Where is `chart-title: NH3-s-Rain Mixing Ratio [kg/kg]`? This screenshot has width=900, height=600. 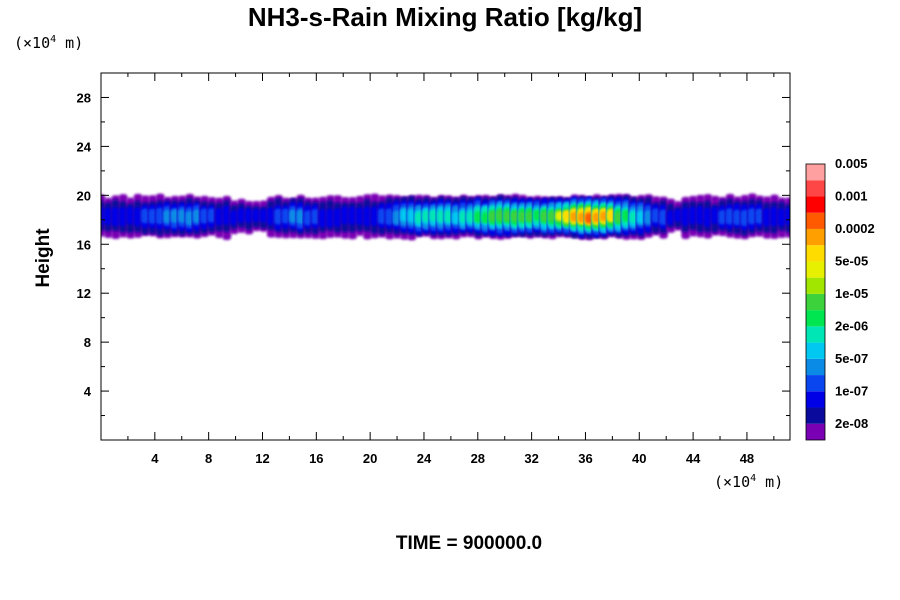 chart-title: NH3-s-Rain Mixing Ratio [kg/kg] is located at coordinates (445, 17).